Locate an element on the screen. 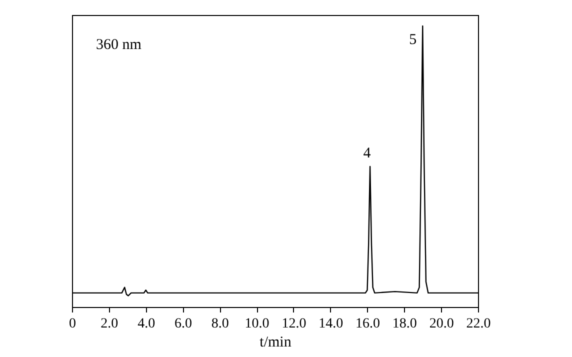 This screenshot has height=357, width=572. annotation: 360 nm is located at coordinates (119, 45).